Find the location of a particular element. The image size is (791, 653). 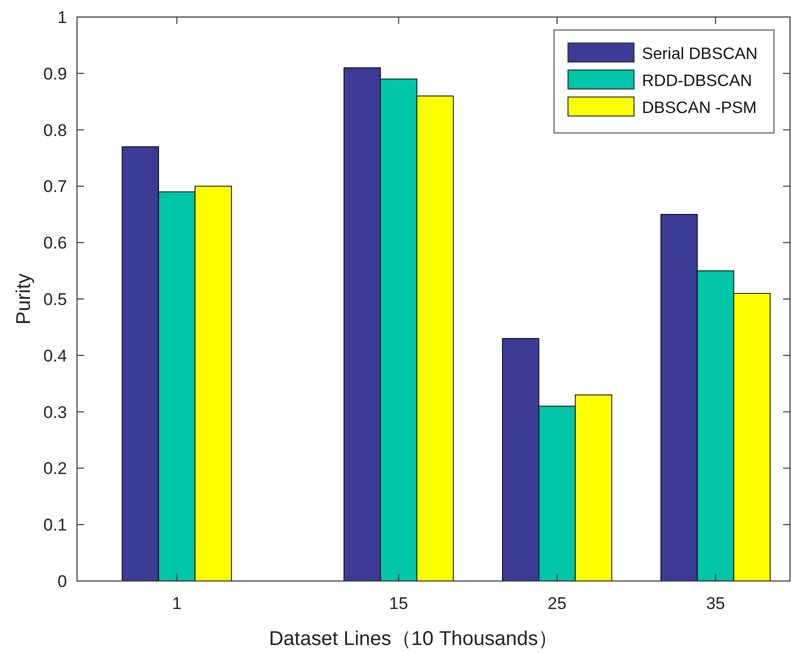

y-tick-label: 0.8 is located at coordinates (55, 130).